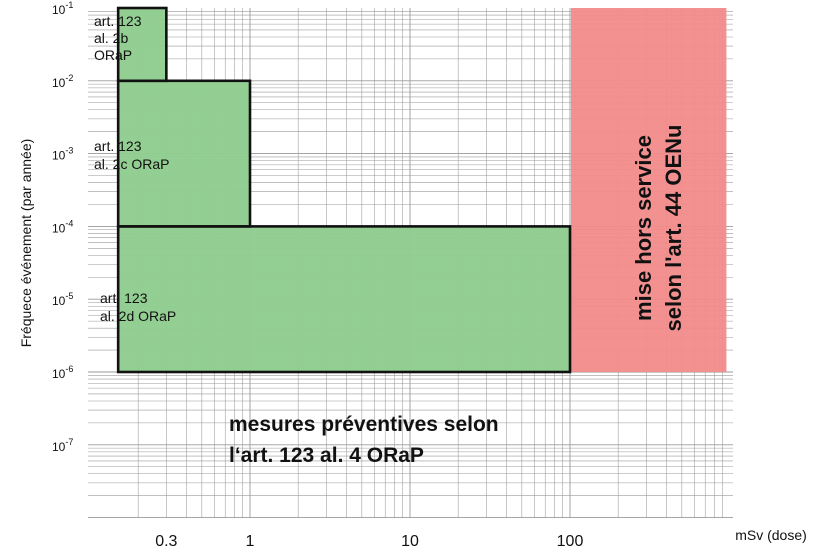 This screenshot has height=550, width=819. Describe the element at coordinates (326, 455) in the screenshot. I see `annotation-mesures: l‘art. 123 al. 4 ORaP` at that location.